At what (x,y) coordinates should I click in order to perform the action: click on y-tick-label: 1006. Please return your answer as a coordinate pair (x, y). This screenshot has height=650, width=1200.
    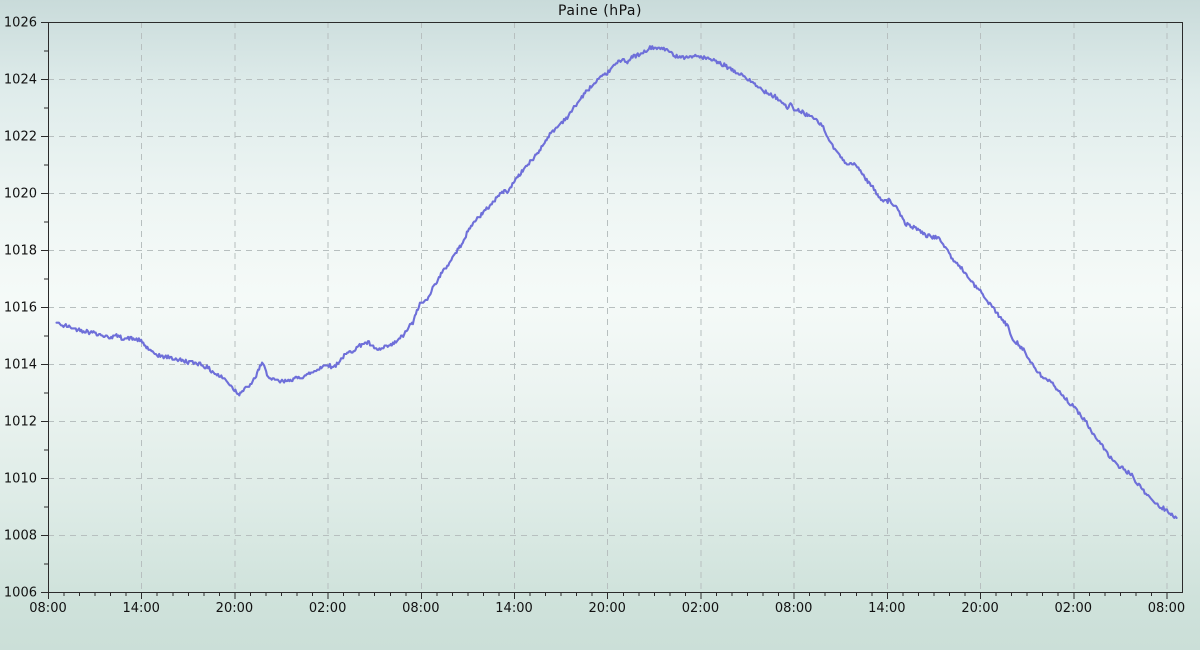
    Looking at the image, I should click on (20, 593).